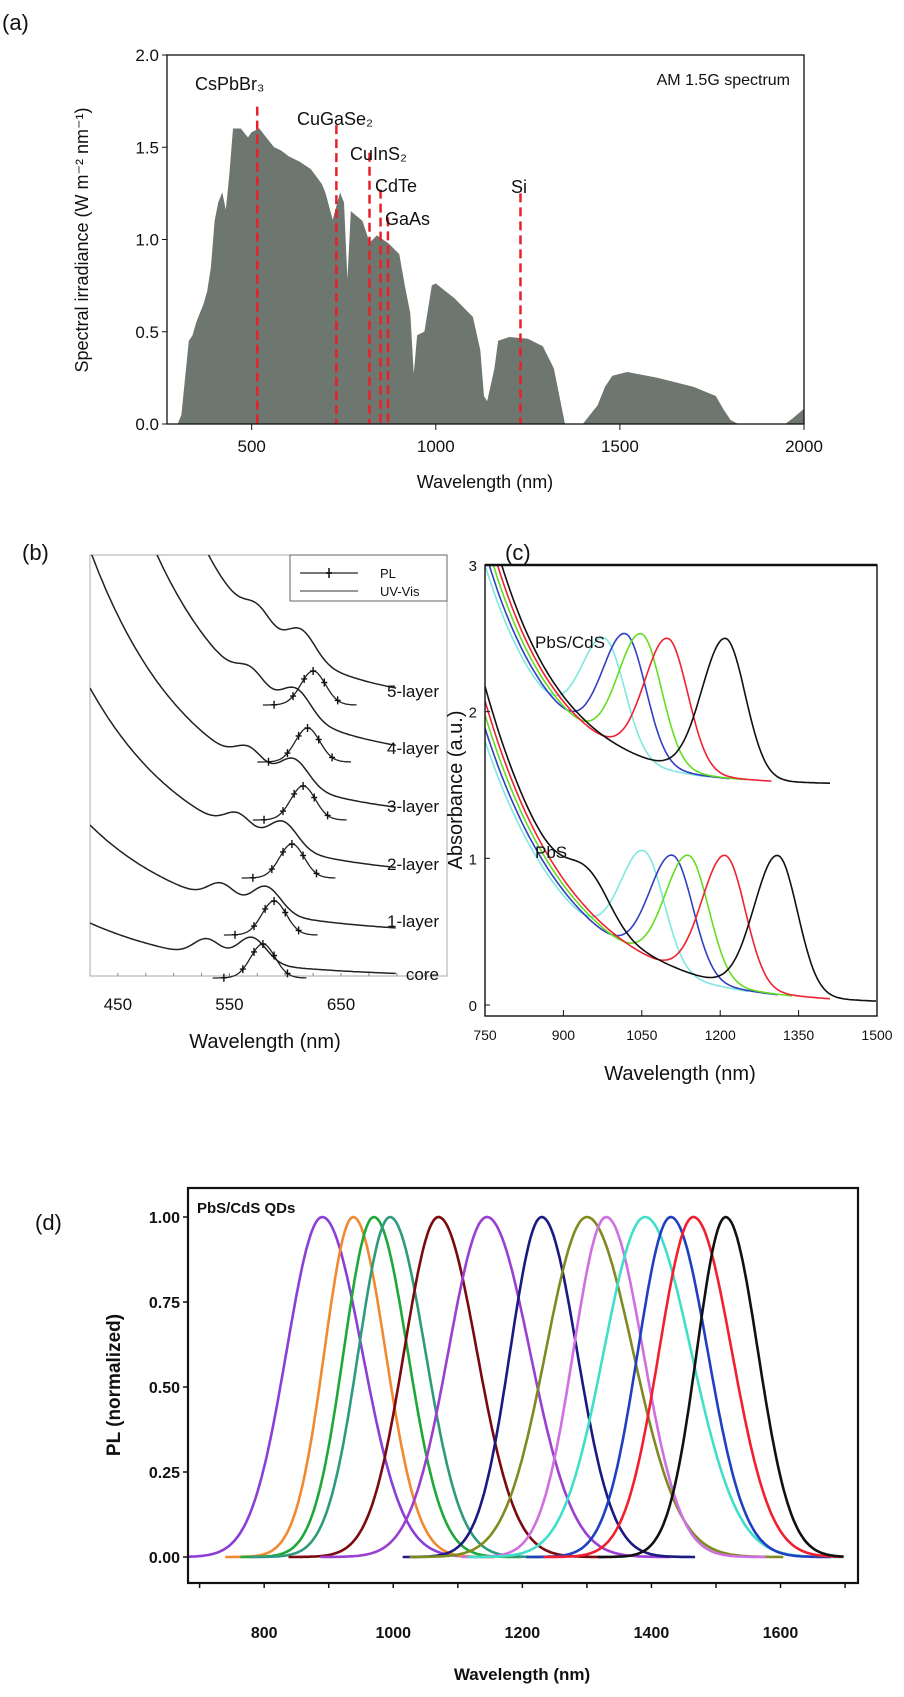 The image size is (904, 1697). Describe the element at coordinates (378, 154) in the screenshot. I see `material-label: CuInS₂` at that location.